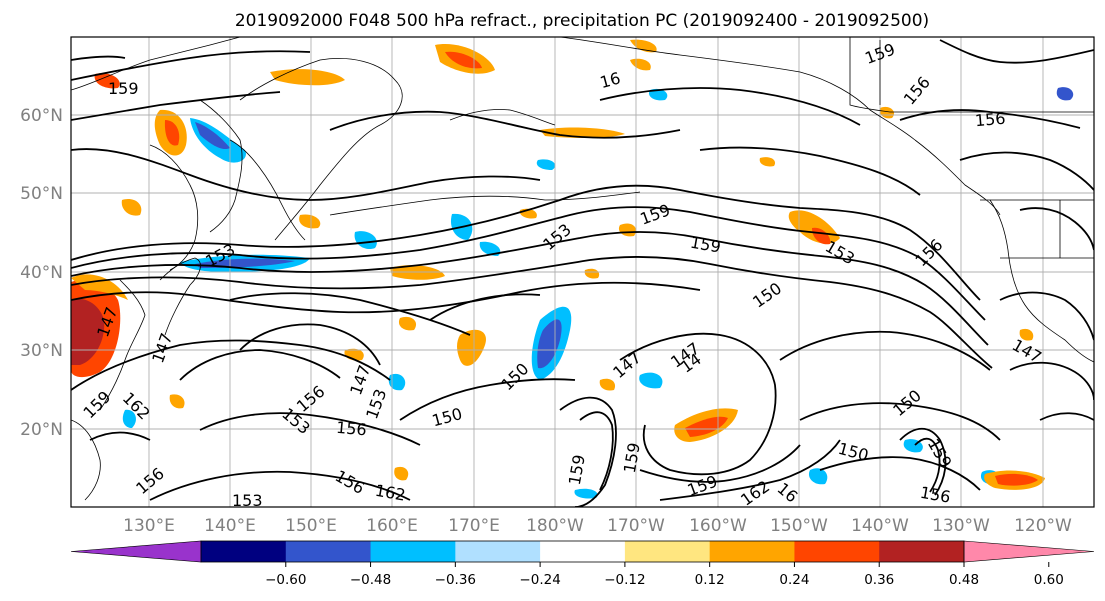 This screenshot has height=601, width=1105. Describe the element at coordinates (879, 580) in the screenshot. I see `colorbar-tick-label: 0.36` at that location.